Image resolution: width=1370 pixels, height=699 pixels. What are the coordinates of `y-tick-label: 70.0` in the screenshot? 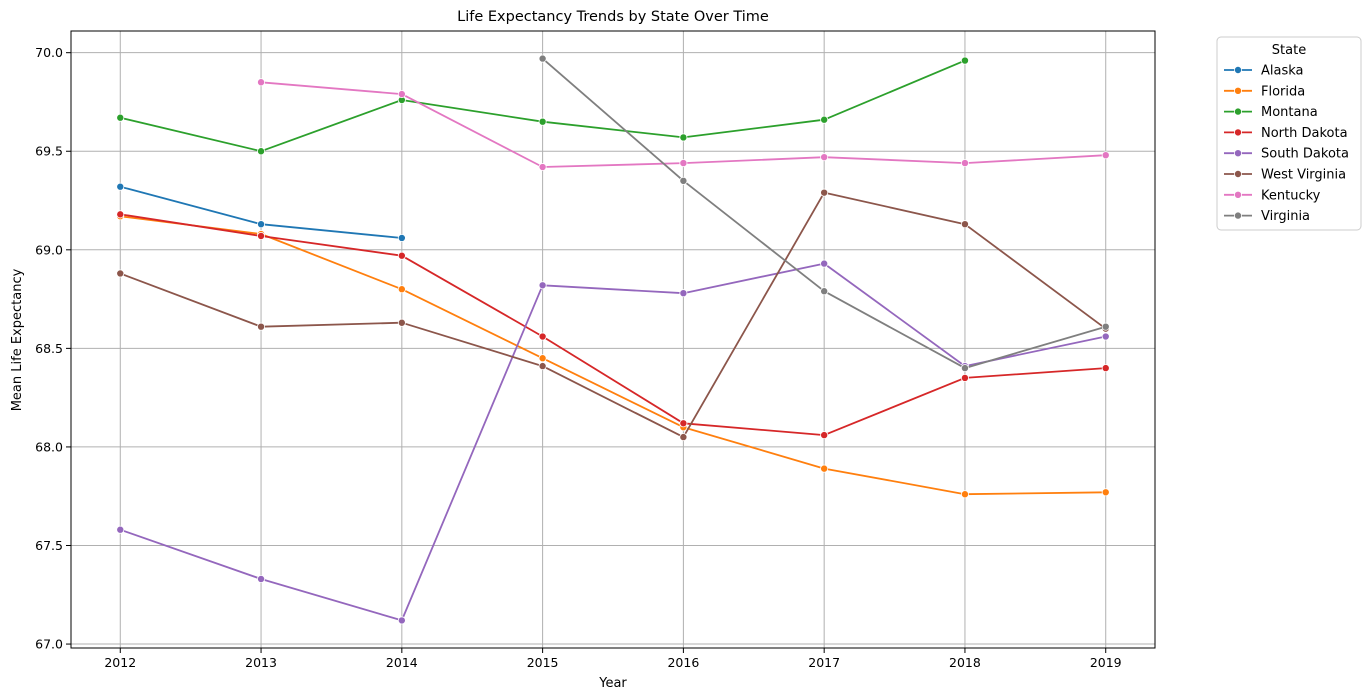 It's located at (49, 52).